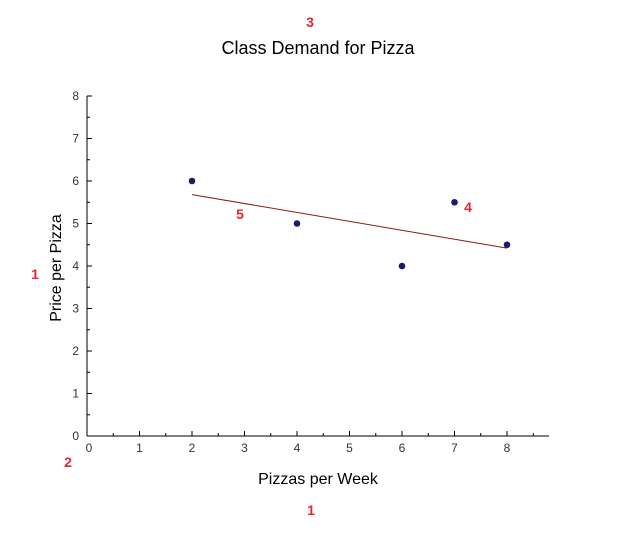 This screenshot has height=533, width=637. Describe the element at coordinates (75, 139) in the screenshot. I see `y-tick-label: 7` at that location.